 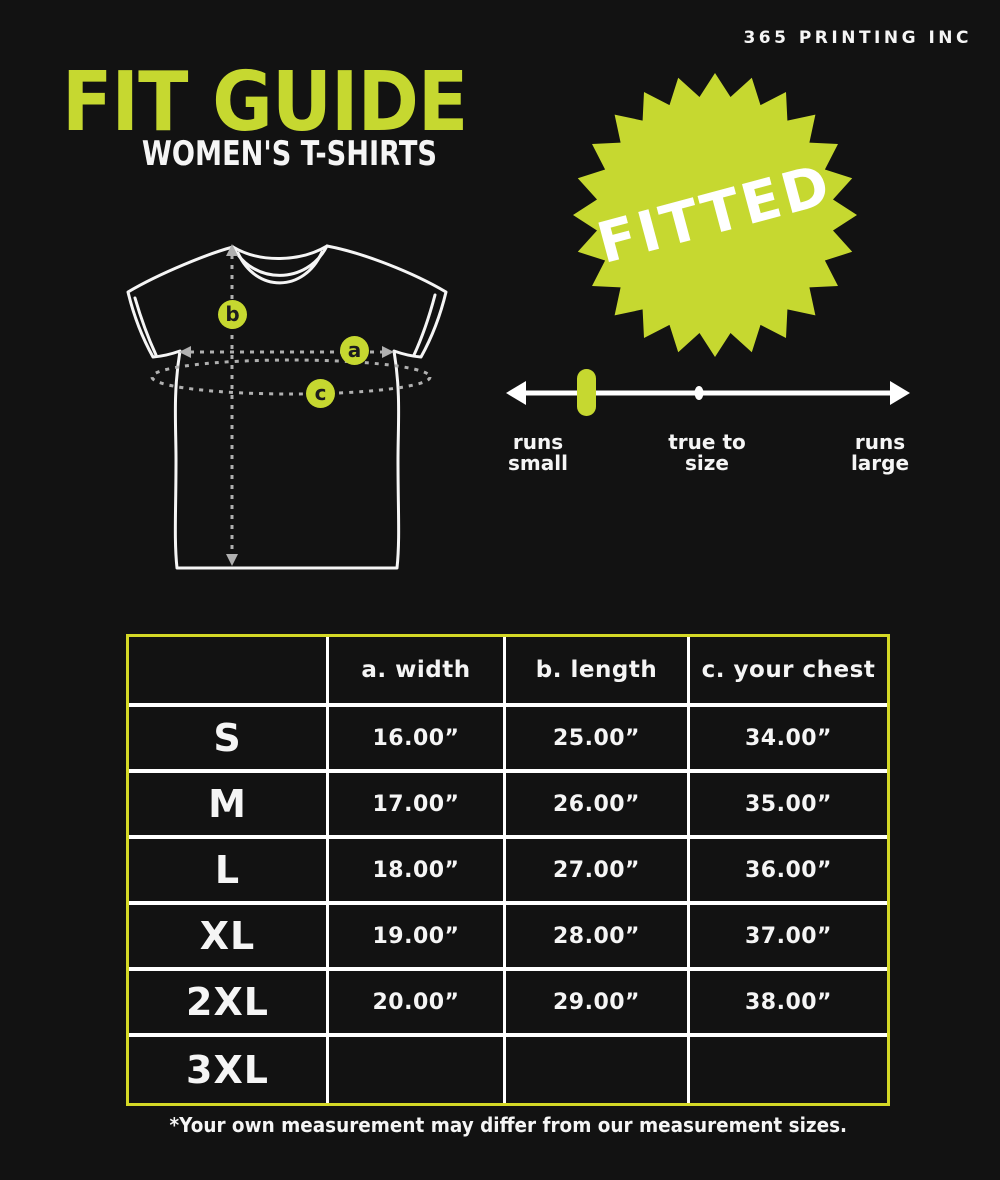 I want to click on marker-a: a, so click(x=354, y=350).